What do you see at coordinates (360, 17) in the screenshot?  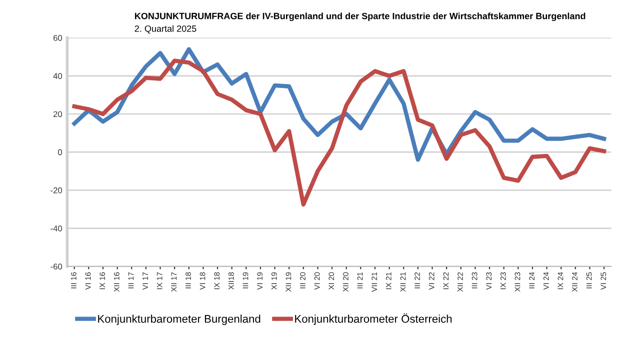 I see `chart-title: KONJUNKTURUMFRAGE der IV-Burgenland und der Sparte Industrie der Wirtschaftskammer Burgenland` at bounding box center [360, 17].